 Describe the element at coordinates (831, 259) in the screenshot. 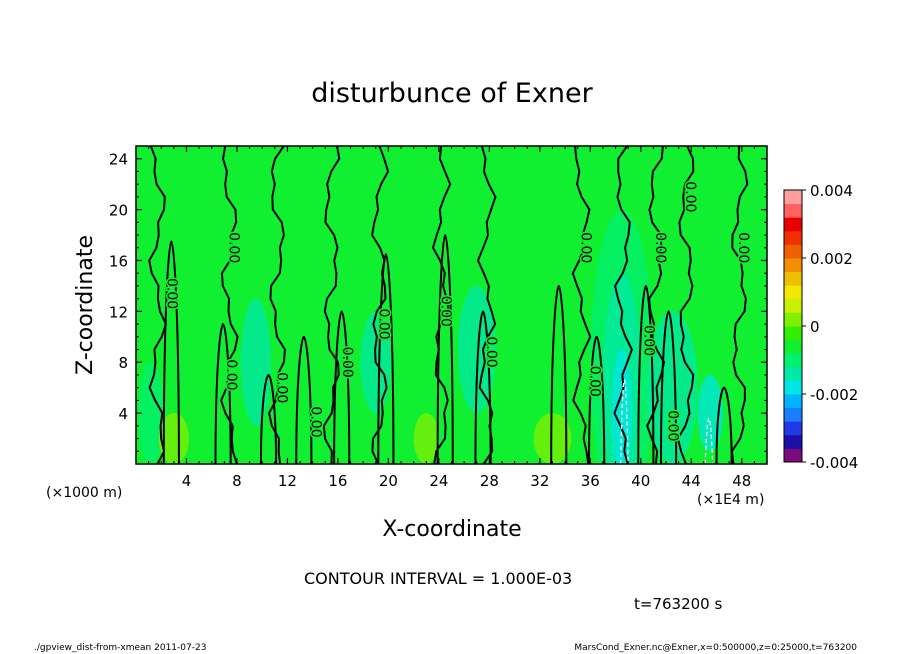

I see `colorbar-label: 0.002` at that location.